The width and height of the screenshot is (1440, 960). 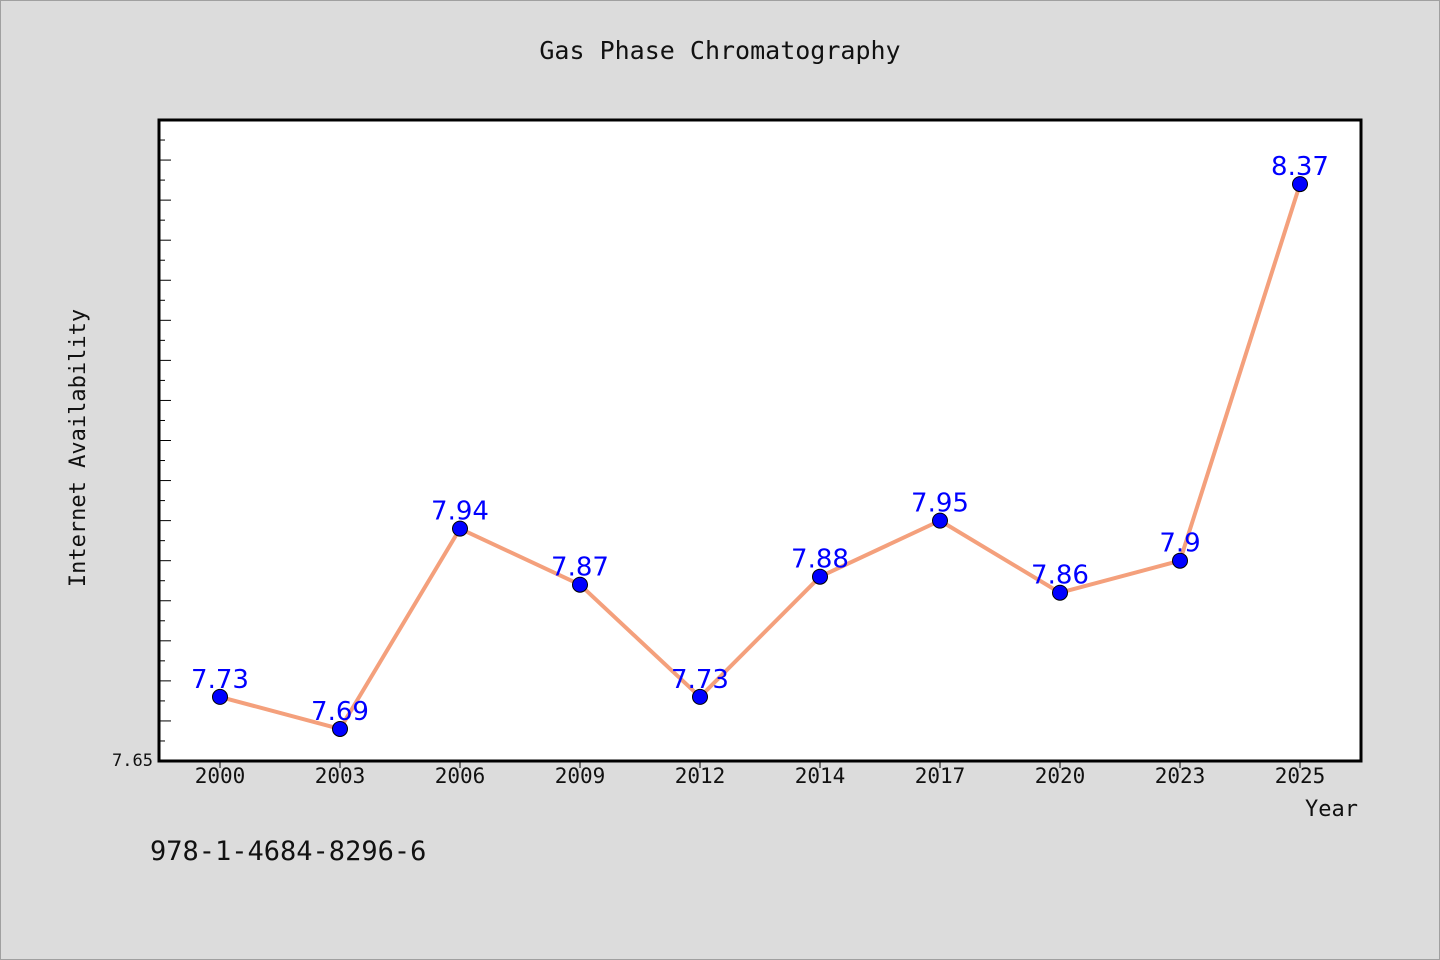 I want to click on y-axis-ticks: 7.65, so click(x=141, y=445).